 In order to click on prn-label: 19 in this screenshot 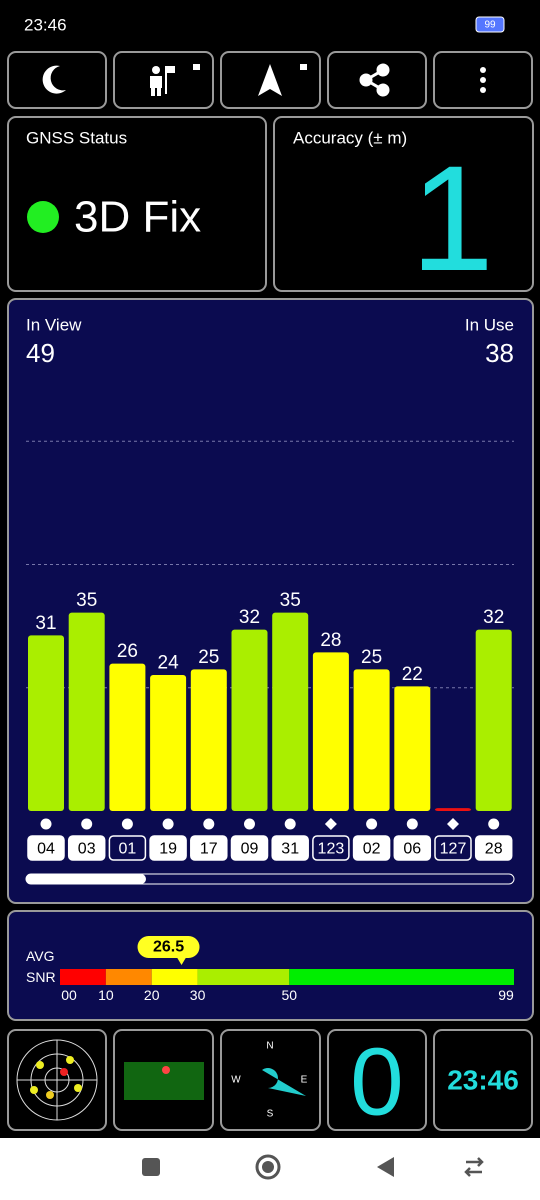, I will do `click(168, 849)`.